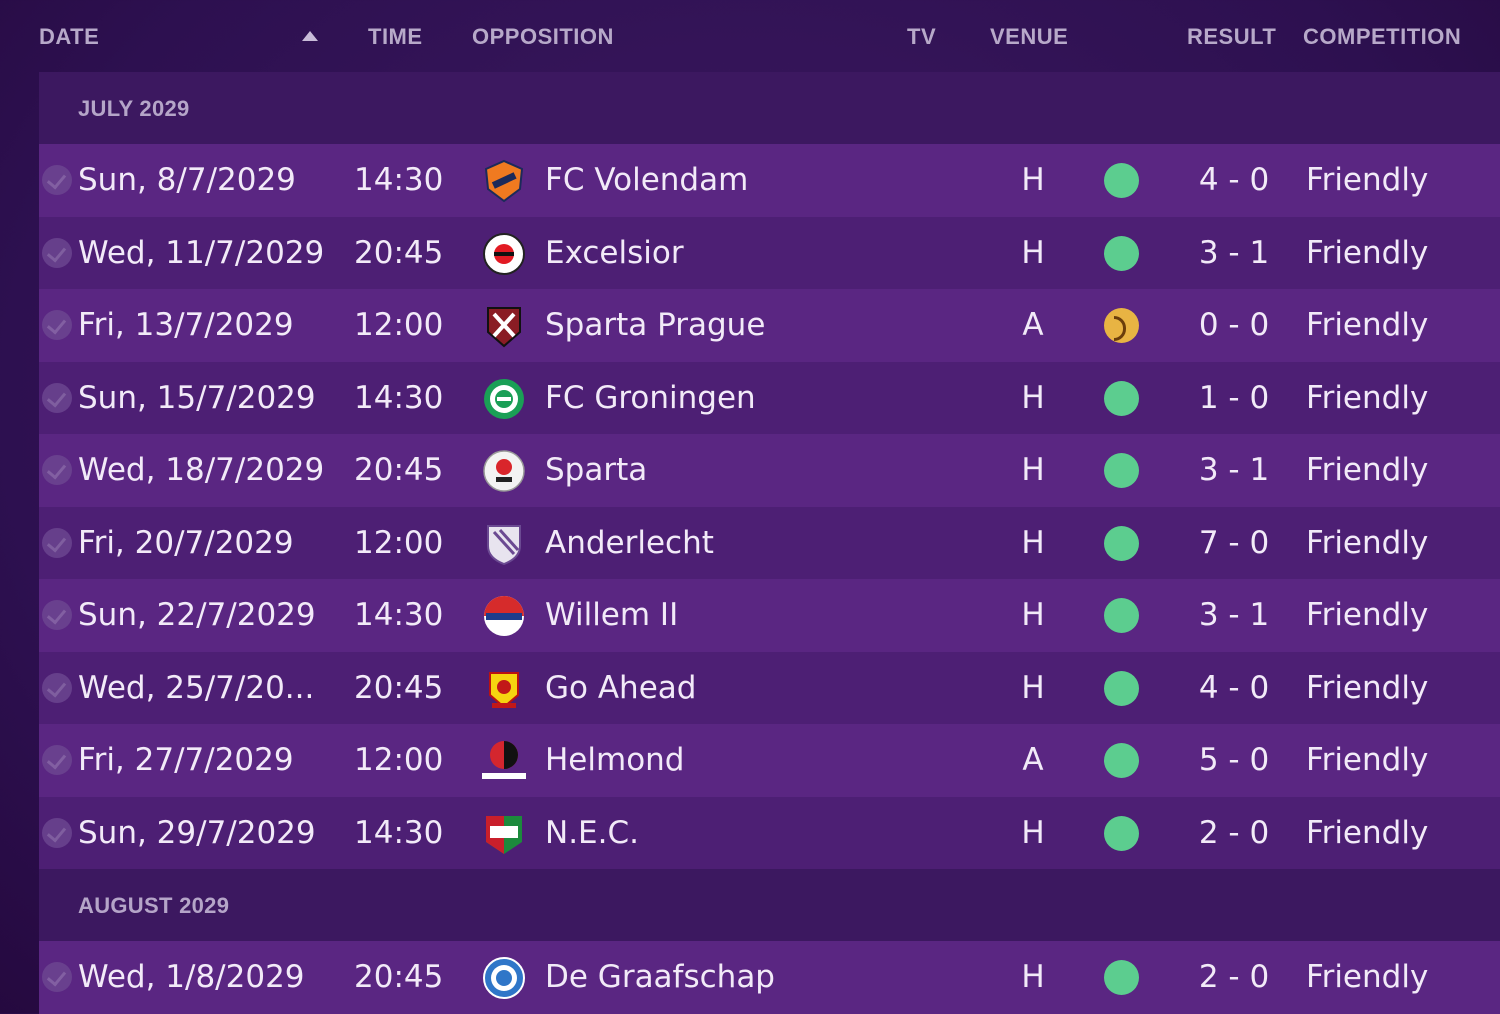  What do you see at coordinates (504, 761) in the screenshot?
I see `helmond-badge-icon` at bounding box center [504, 761].